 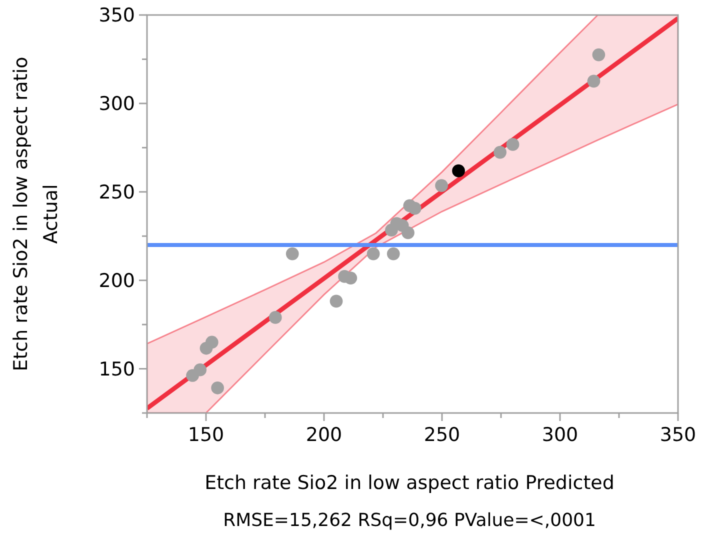 I want to click on x-tick-label: 150, so click(x=206, y=435).